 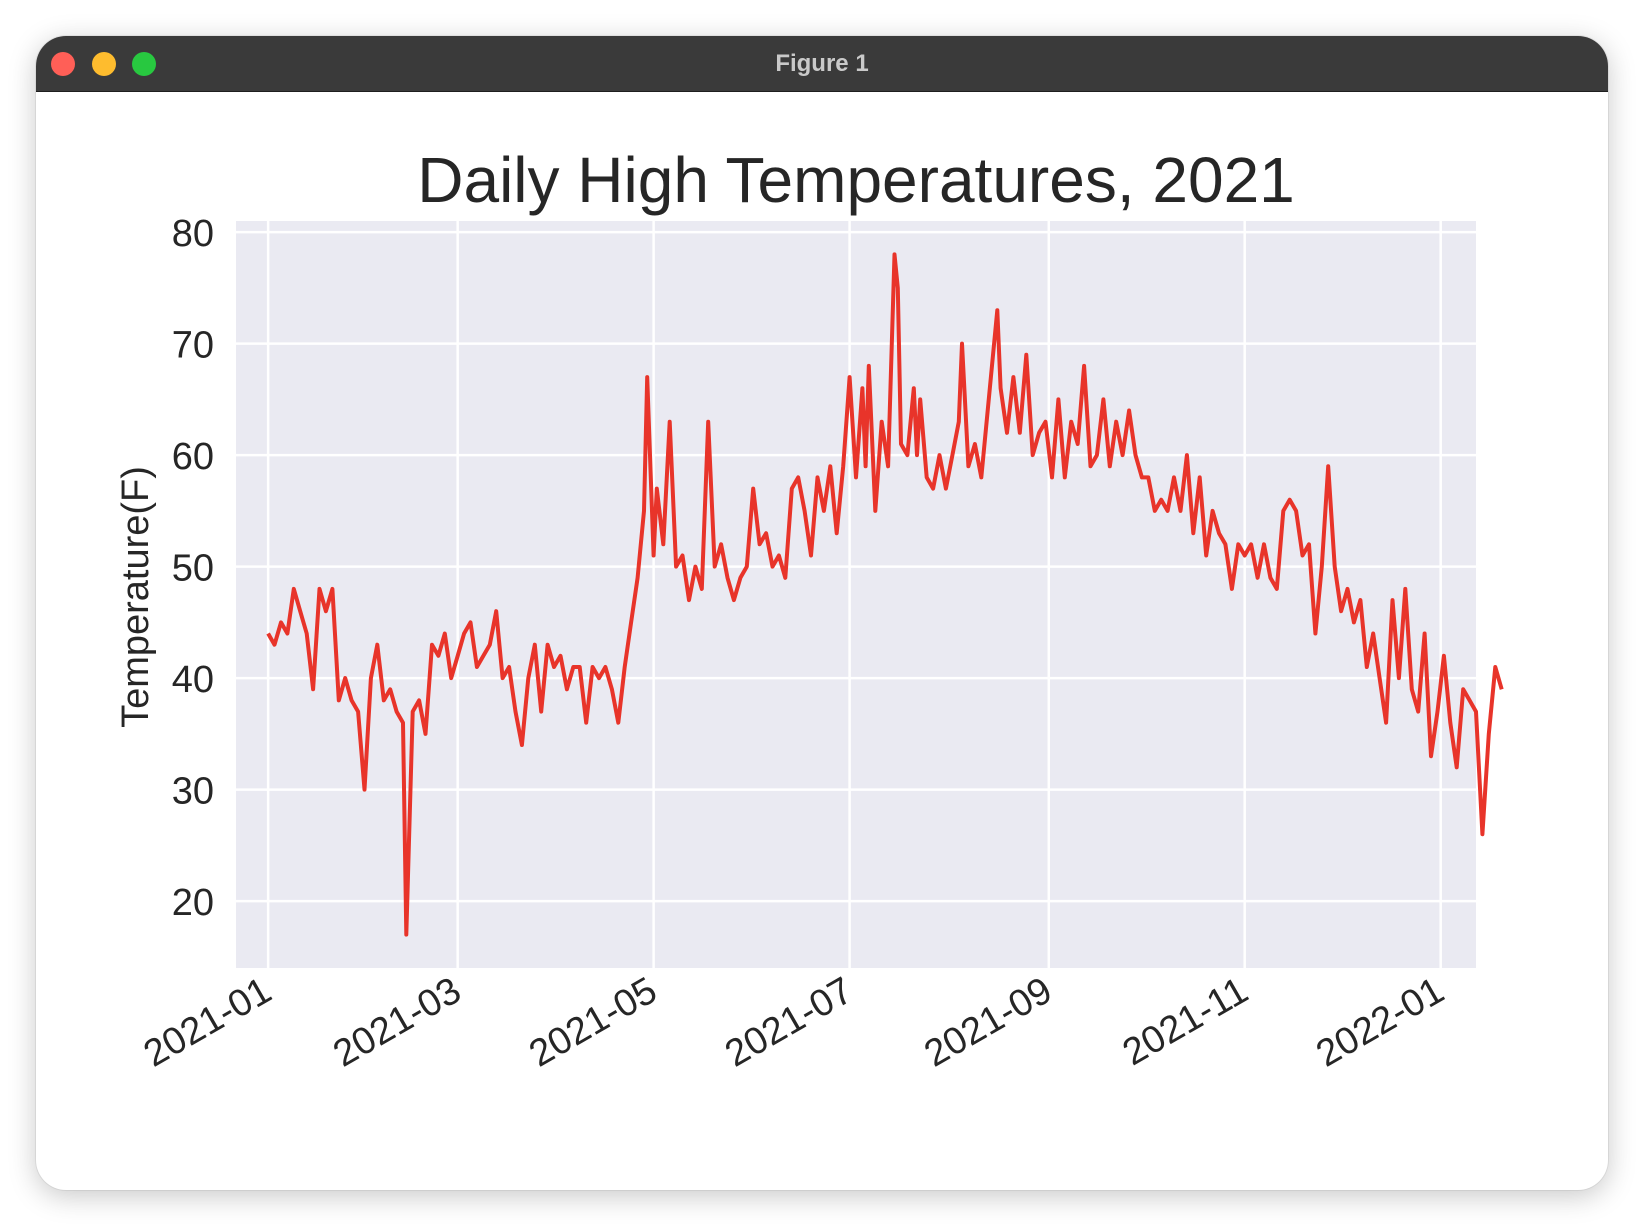 I want to click on y-tick-label: 30, so click(x=193, y=792).